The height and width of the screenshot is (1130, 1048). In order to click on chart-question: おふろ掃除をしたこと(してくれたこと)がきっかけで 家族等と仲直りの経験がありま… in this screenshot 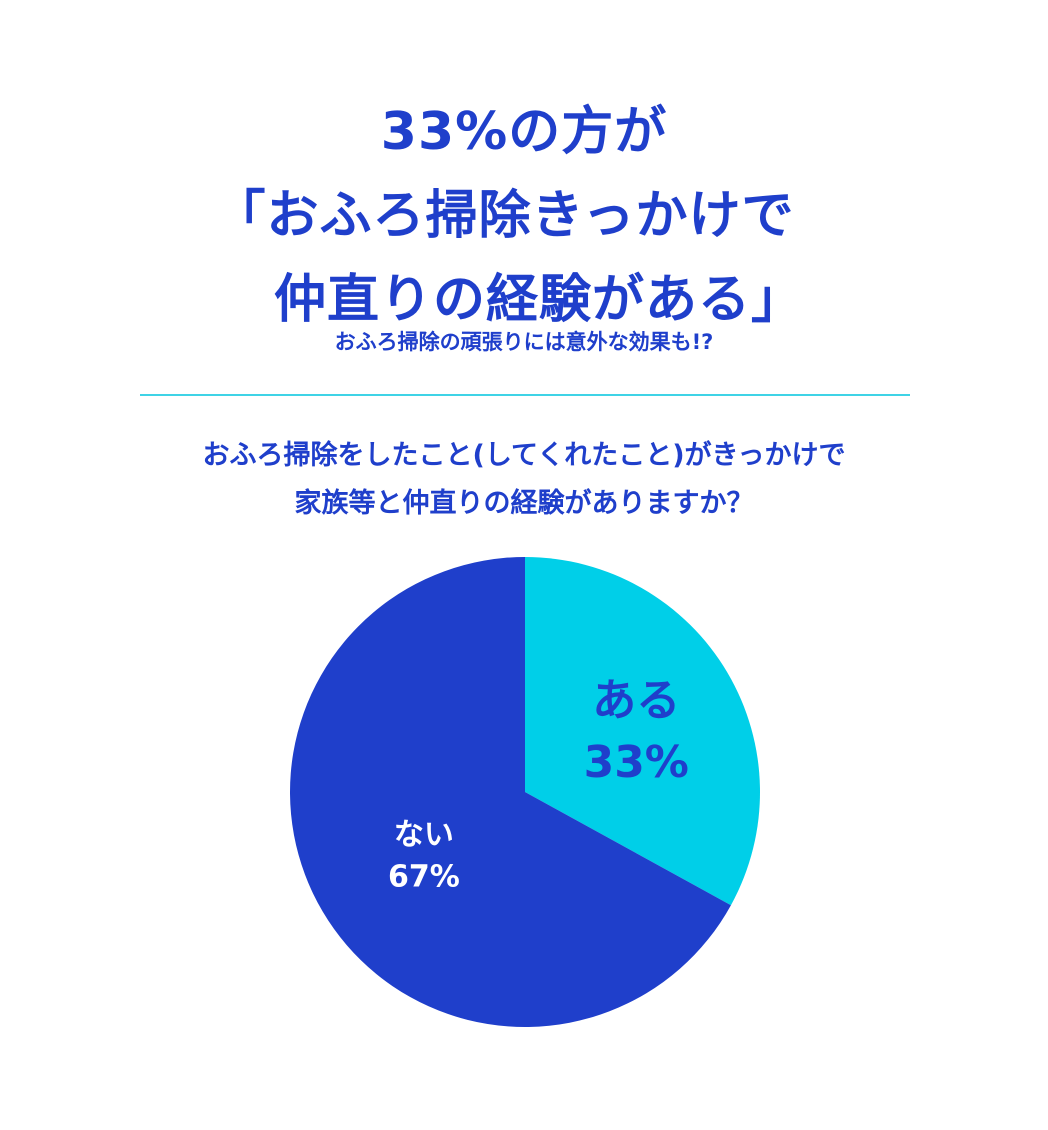, I will do `click(524, 480)`.